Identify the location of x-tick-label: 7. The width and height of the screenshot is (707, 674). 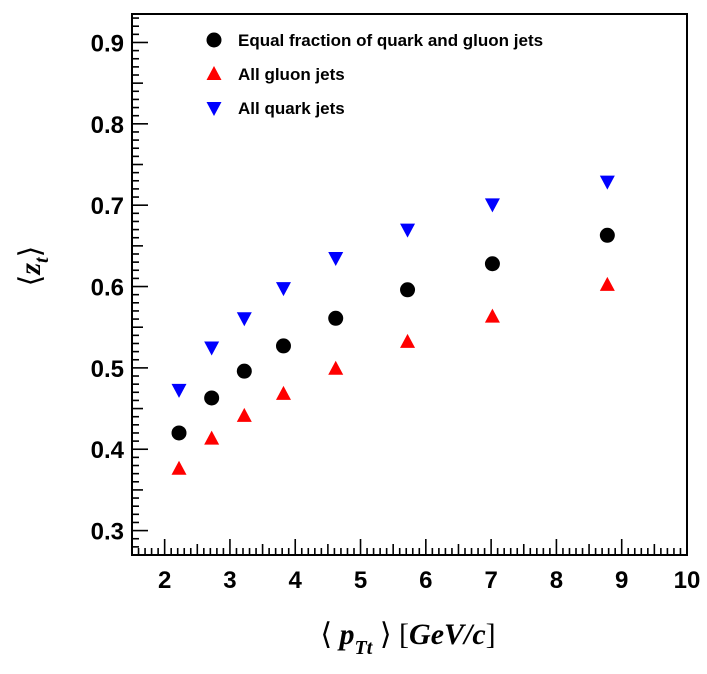
(490, 580).